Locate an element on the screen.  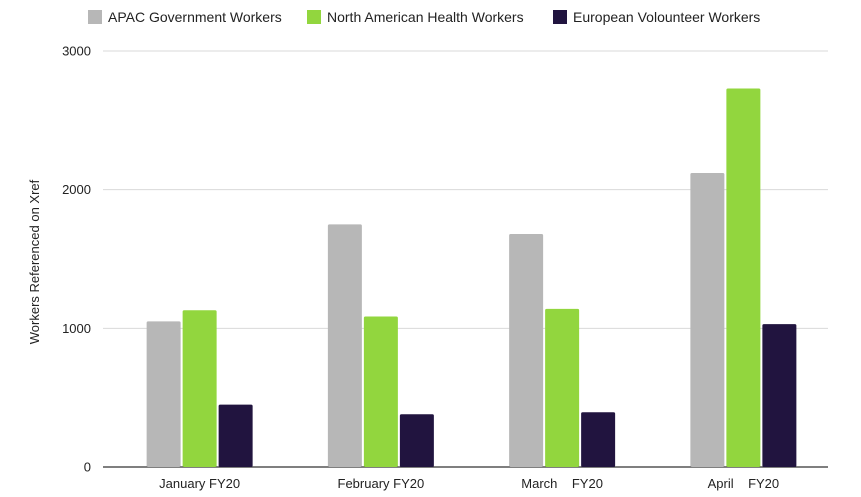
legend-label: European Volounteer Workers is located at coordinates (666, 17).